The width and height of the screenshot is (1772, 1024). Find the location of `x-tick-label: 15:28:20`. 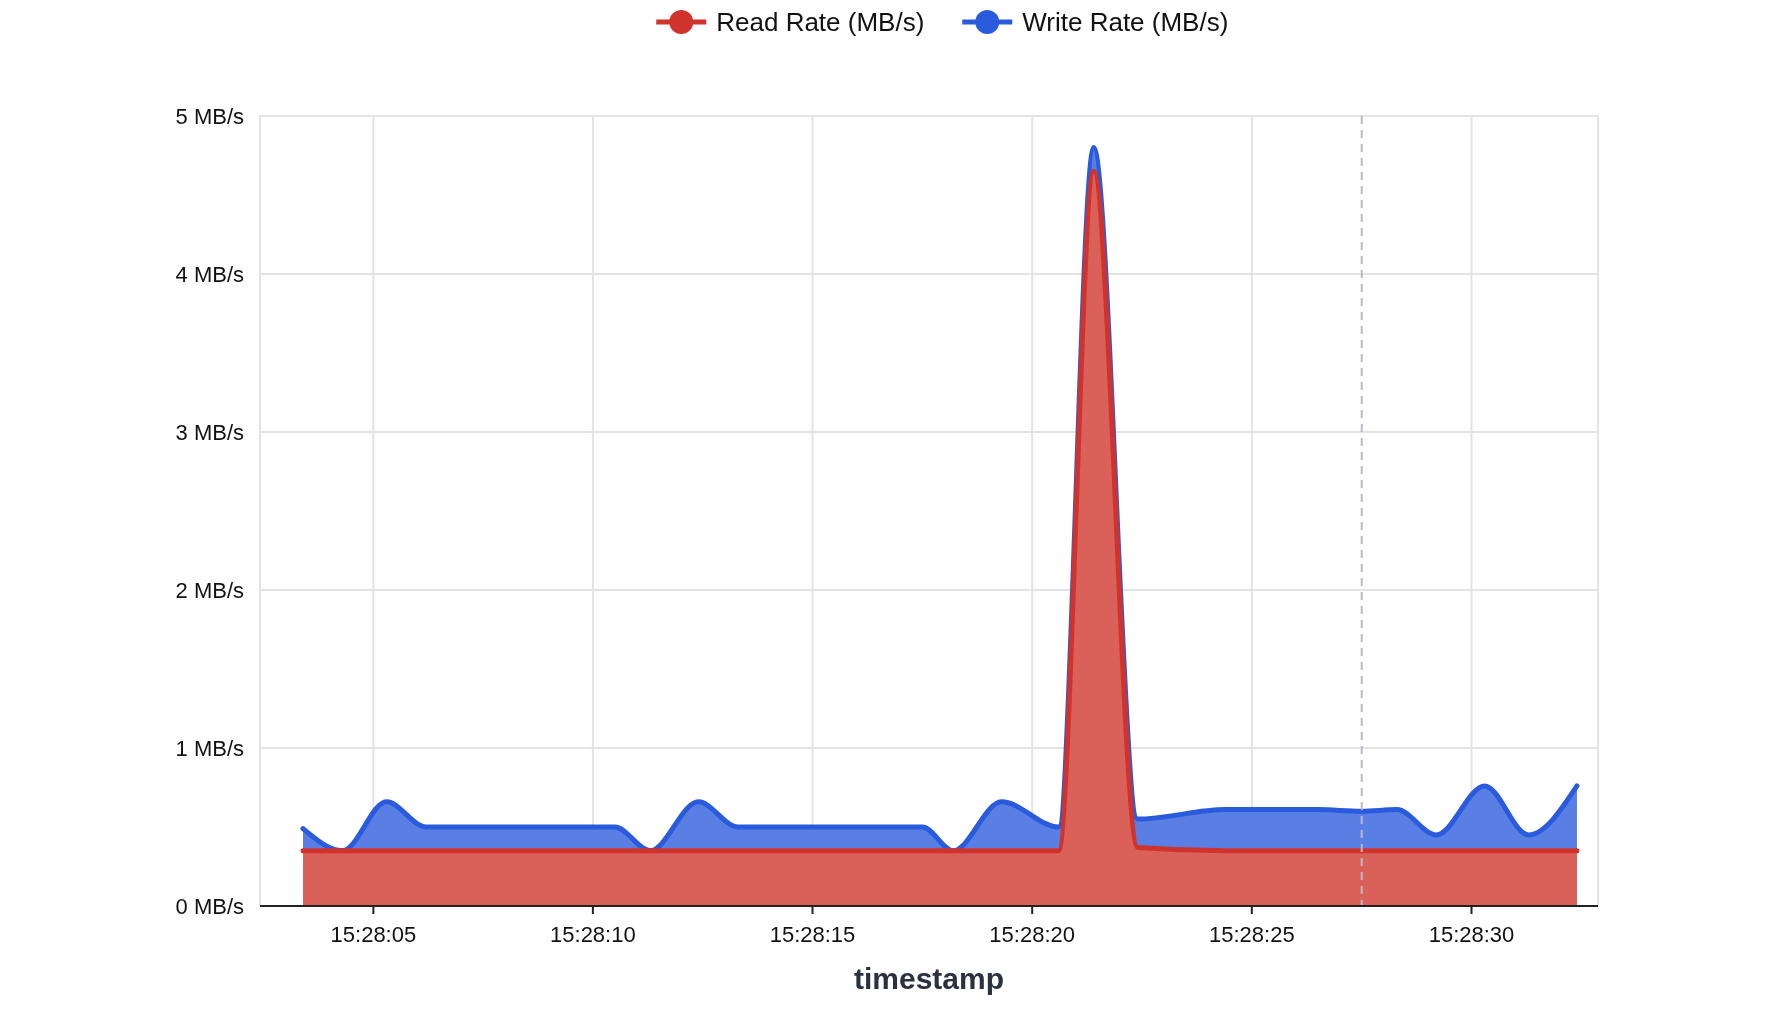

x-tick-label: 15:28:20 is located at coordinates (1032, 934).